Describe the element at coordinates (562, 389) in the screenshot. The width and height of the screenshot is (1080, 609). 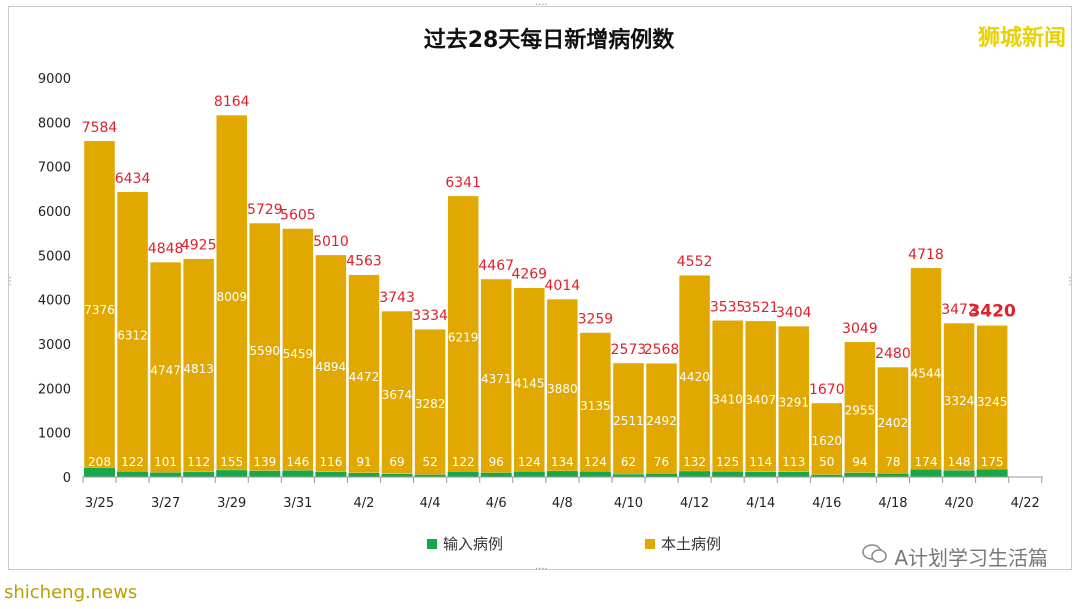
I see `local-value-label: 3880` at that location.